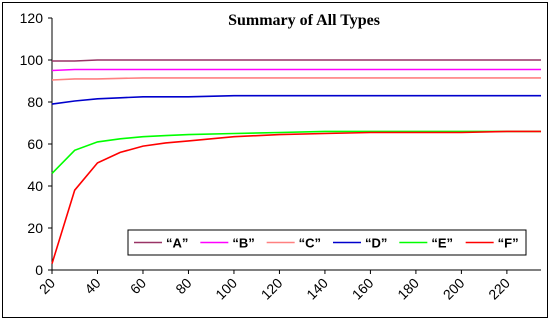 The height and width of the screenshot is (322, 552). Describe the element at coordinates (408, 289) in the screenshot. I see `x-tick-label: 180` at that location.